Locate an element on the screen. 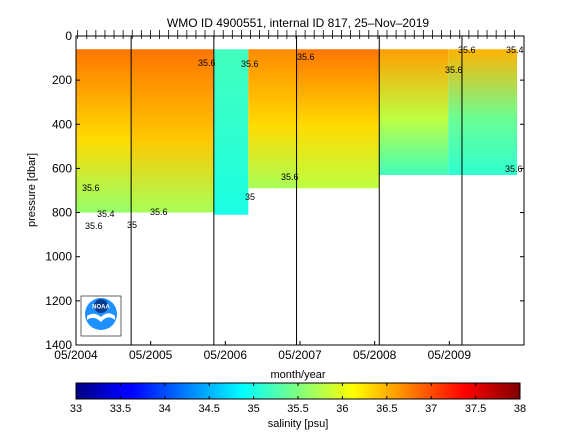  y-axis-label: pressure [dbar] is located at coordinates (32, 190).